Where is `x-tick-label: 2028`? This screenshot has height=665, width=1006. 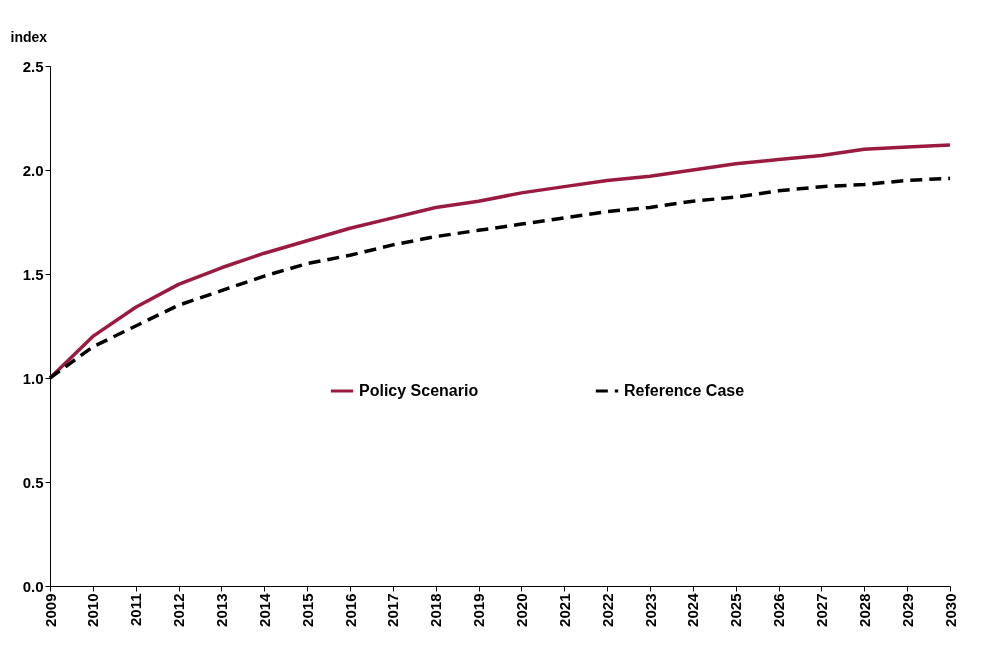
x-tick-label: 2028 is located at coordinates (864, 610).